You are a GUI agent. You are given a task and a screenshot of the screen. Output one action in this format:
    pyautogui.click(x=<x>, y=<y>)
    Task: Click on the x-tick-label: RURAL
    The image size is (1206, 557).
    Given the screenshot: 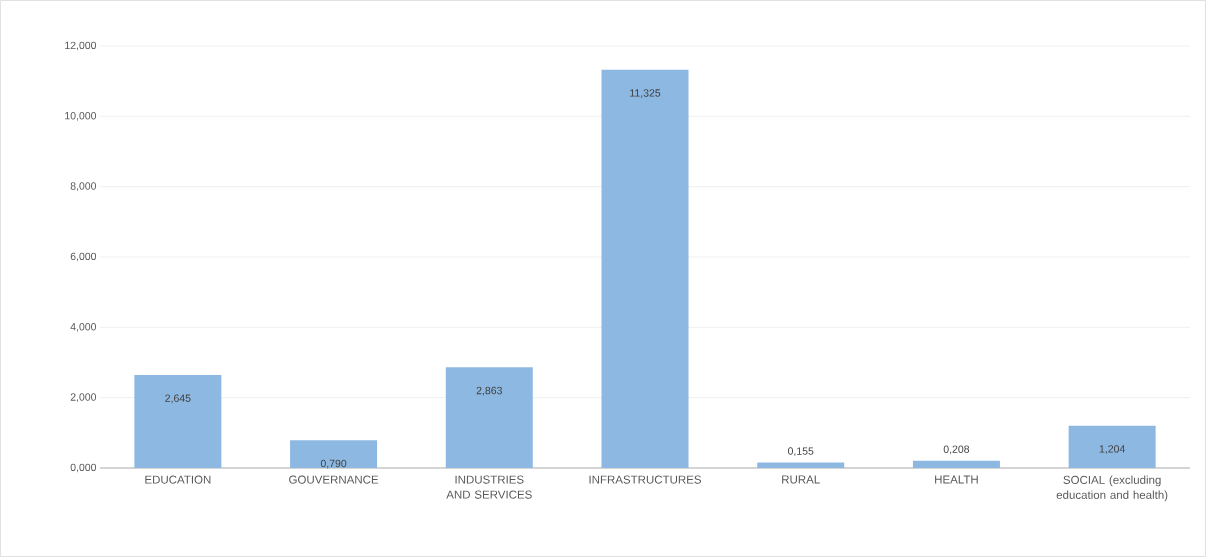 What is the action you would take?
    pyautogui.click(x=801, y=479)
    